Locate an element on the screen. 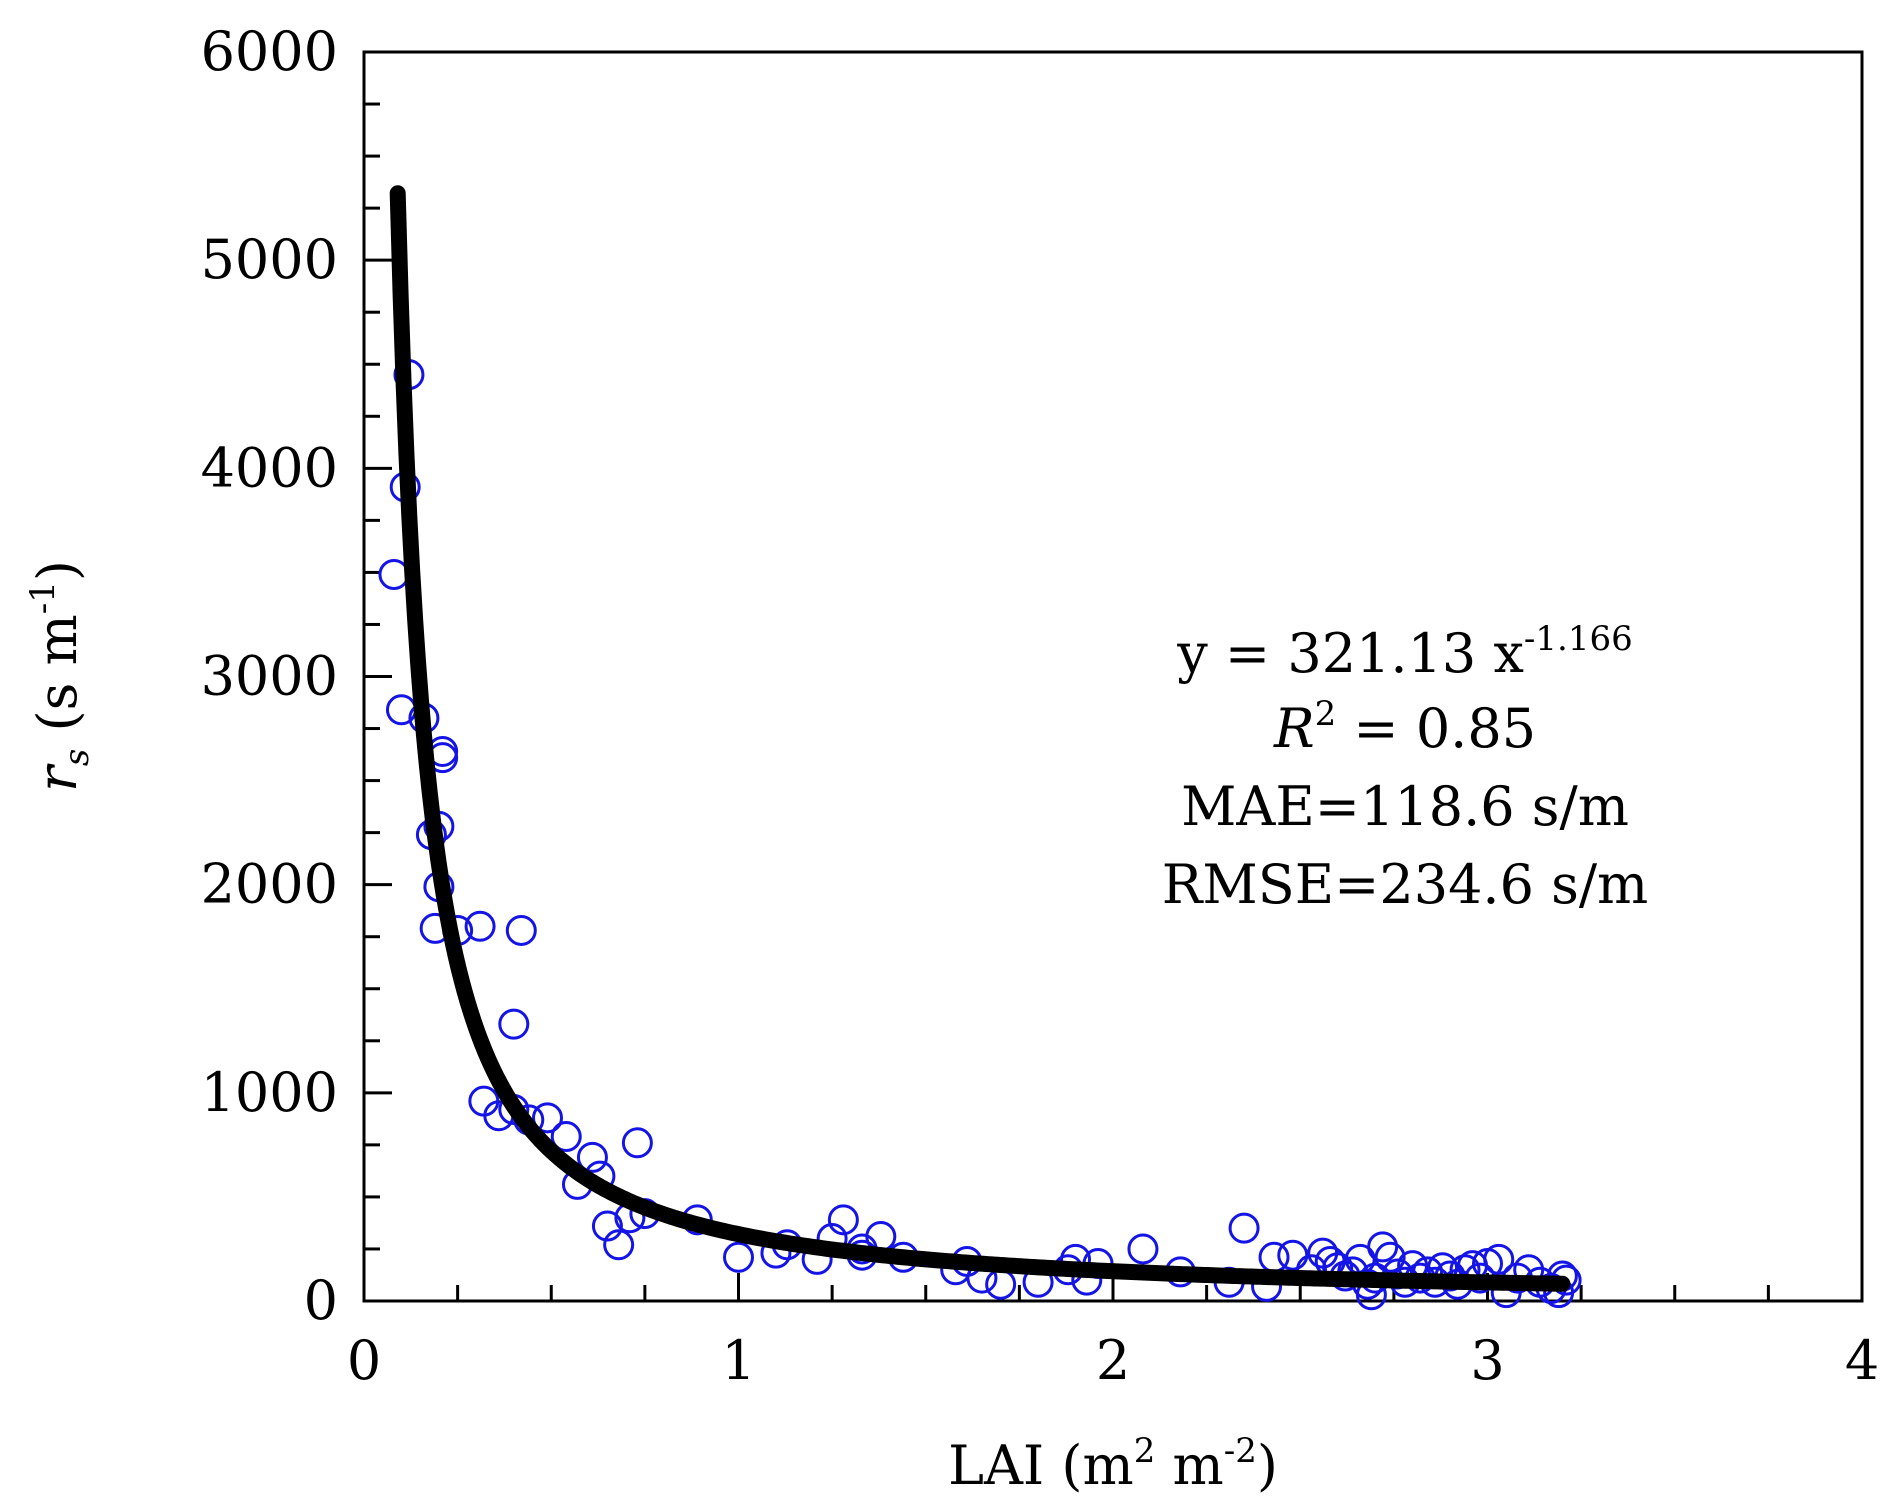  x-axis-title-end: ) is located at coordinates (1267, 1465).